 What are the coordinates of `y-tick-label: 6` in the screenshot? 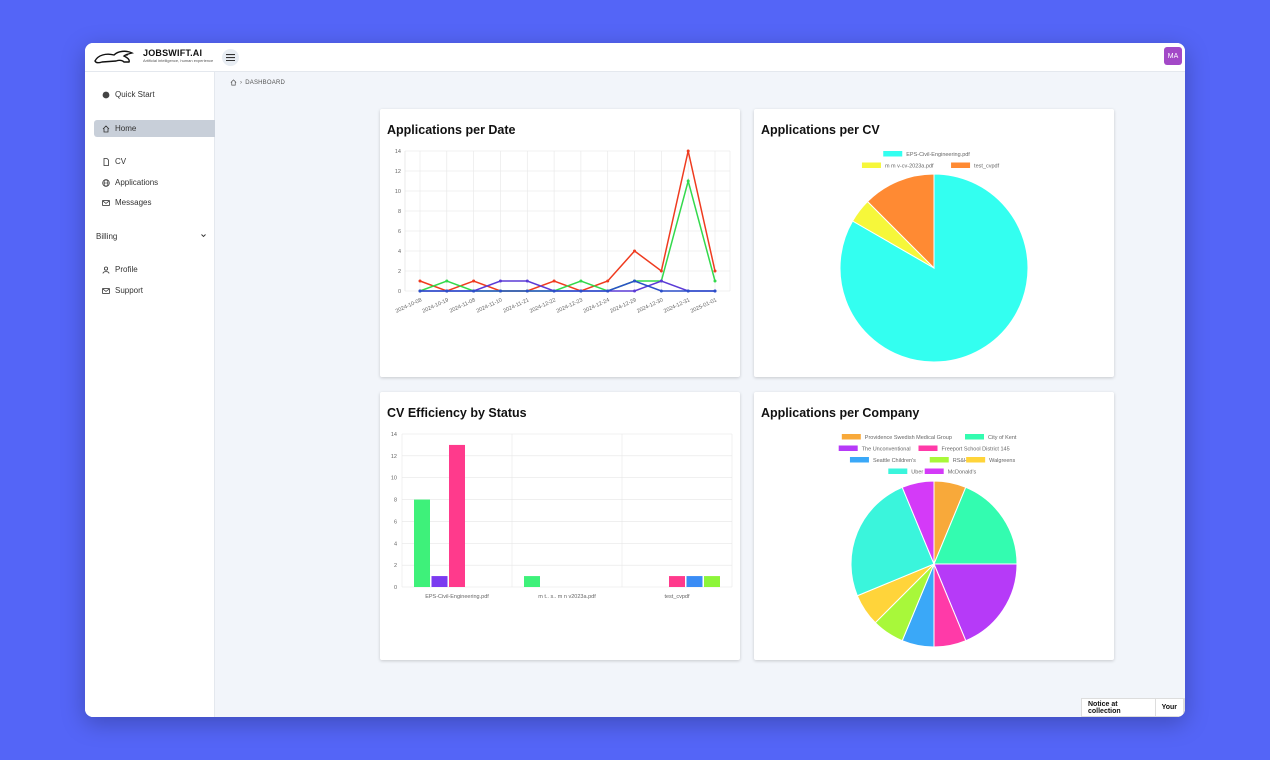 It's located at (399, 232).